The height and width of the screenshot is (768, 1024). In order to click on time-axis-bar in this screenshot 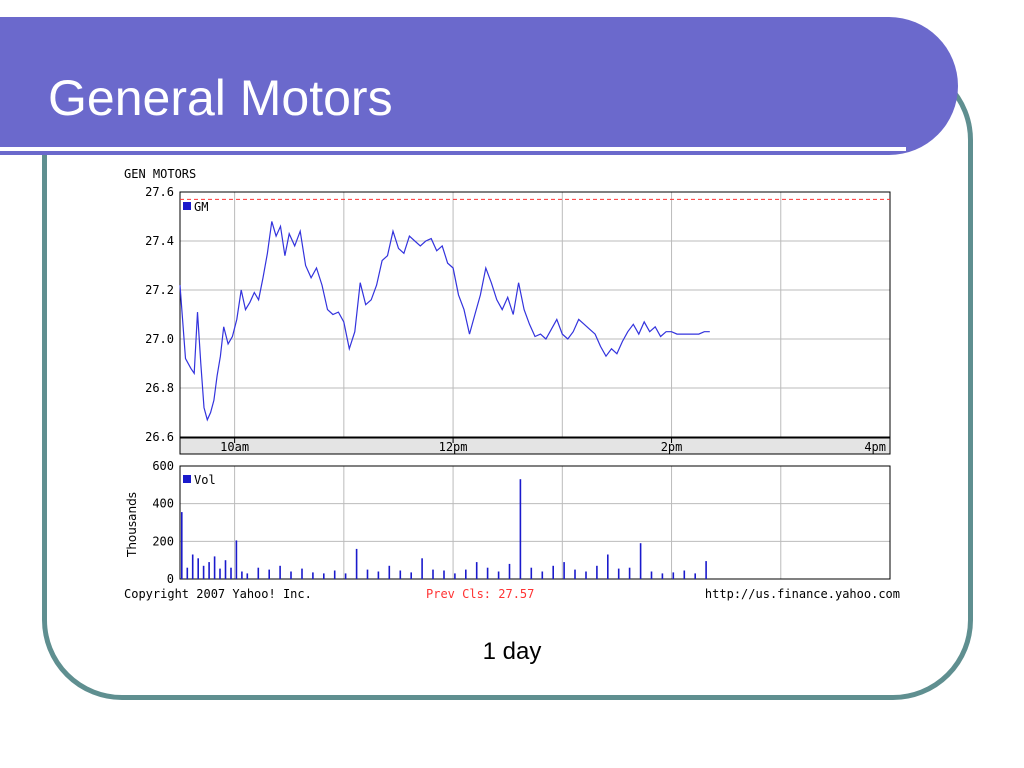, I will do `click(535, 446)`.